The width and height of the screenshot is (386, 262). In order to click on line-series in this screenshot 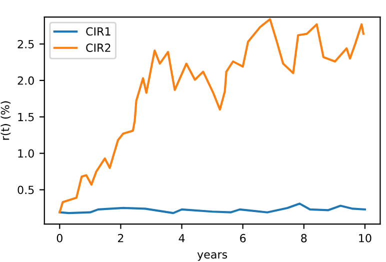, I will do `click(212, 208)`.